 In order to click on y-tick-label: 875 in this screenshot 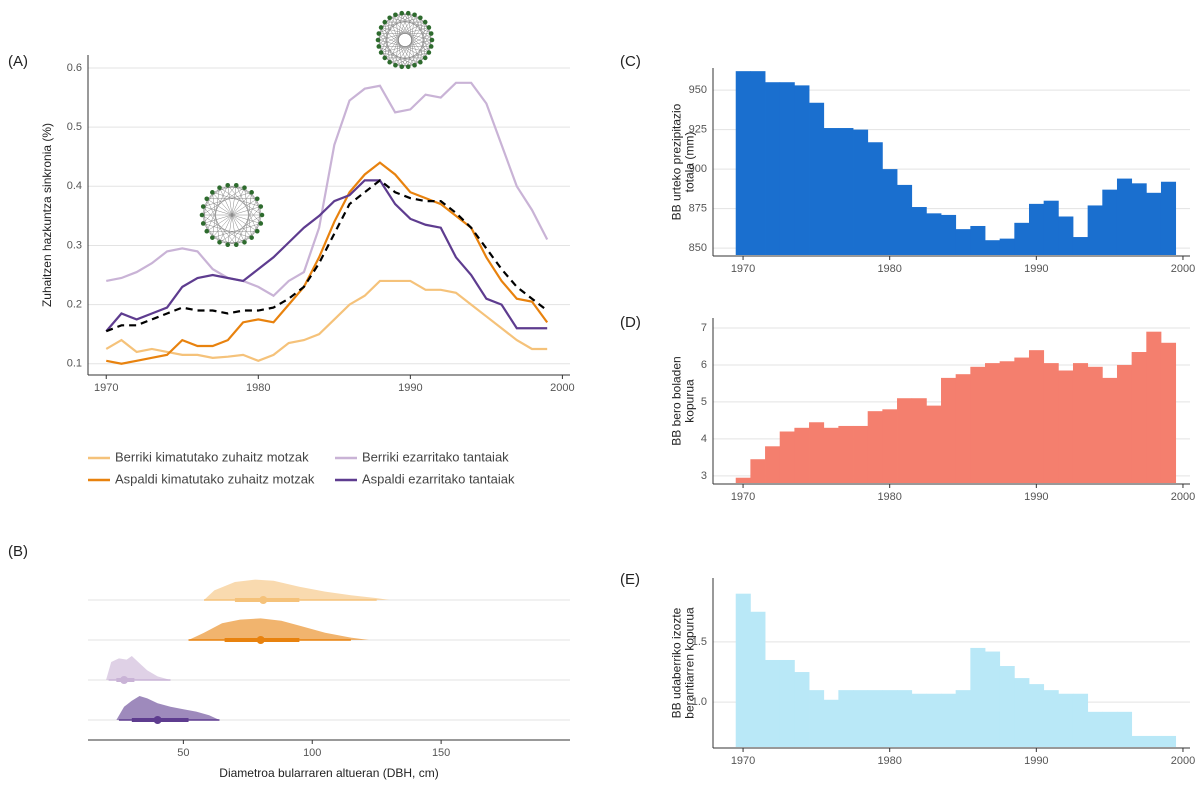, I will do `click(698, 209)`.